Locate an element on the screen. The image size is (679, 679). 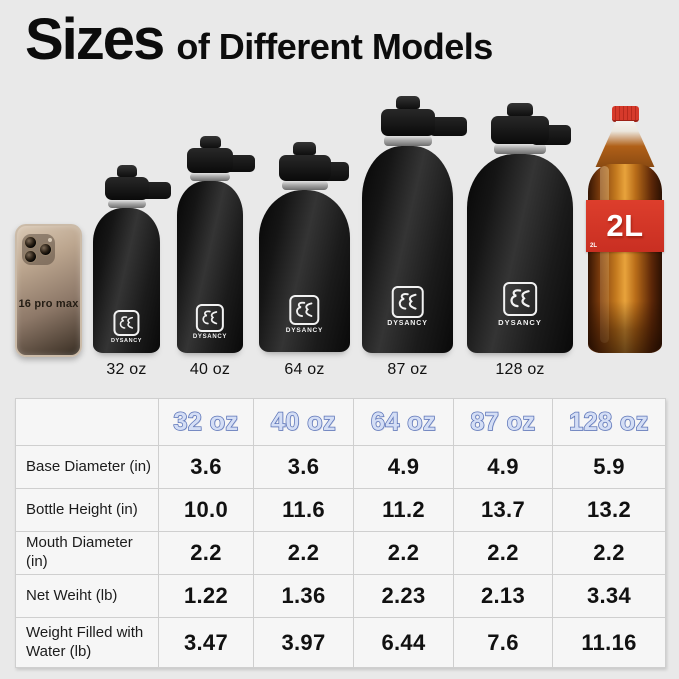
table-value-cell: 11.2 is located at coordinates (403, 510).